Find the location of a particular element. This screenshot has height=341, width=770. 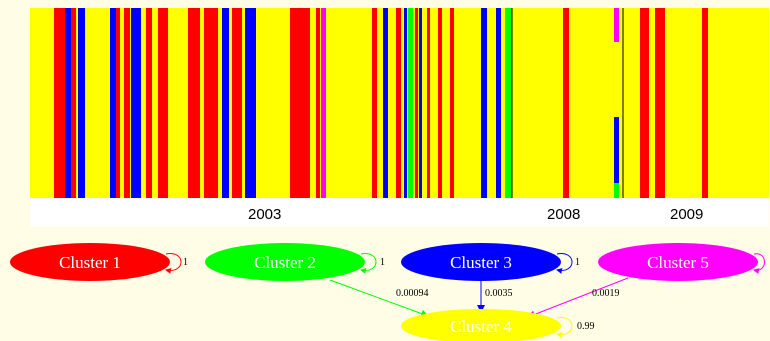

cluster-5-label: Cluster 5 is located at coordinates (678, 262).